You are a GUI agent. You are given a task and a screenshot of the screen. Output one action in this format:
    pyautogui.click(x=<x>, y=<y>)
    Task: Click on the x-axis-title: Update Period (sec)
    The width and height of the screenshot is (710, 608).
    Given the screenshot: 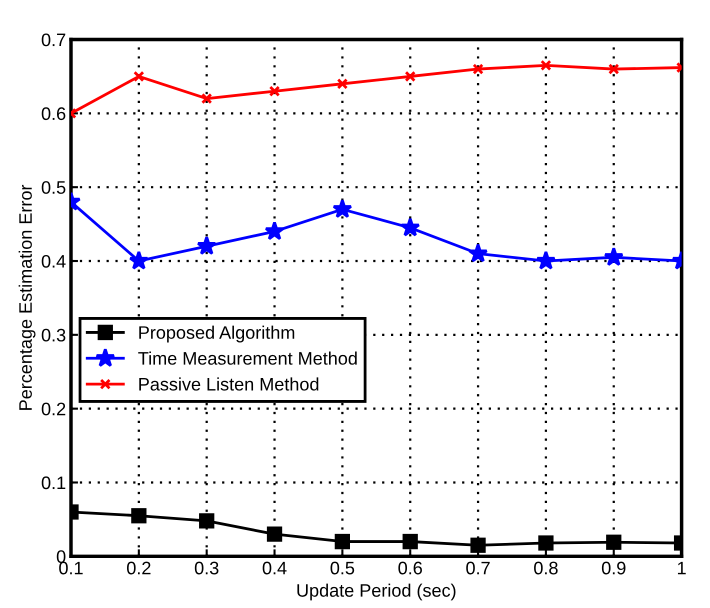 What is the action you would take?
    pyautogui.click(x=376, y=592)
    